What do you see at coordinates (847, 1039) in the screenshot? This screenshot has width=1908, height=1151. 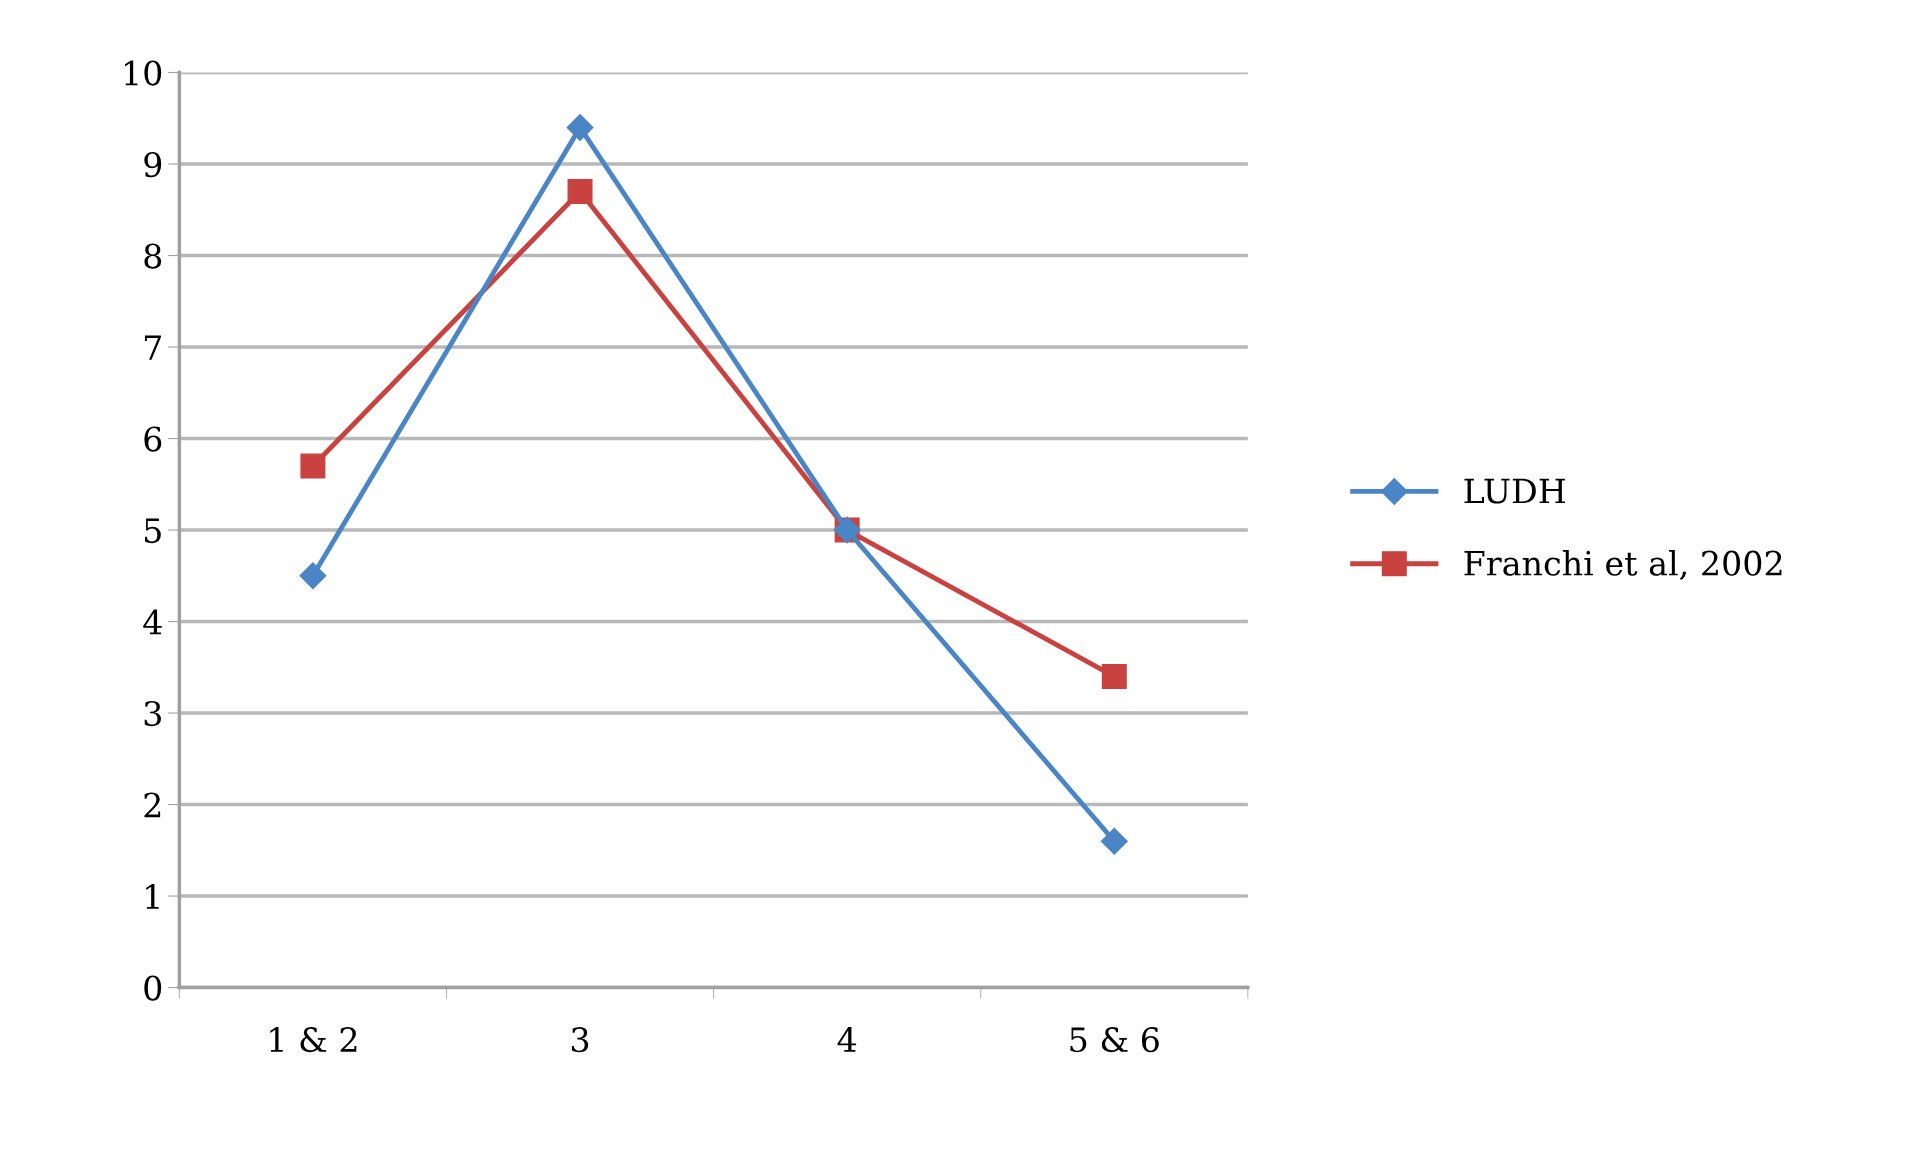 I see `x-tick-label: 4` at bounding box center [847, 1039].